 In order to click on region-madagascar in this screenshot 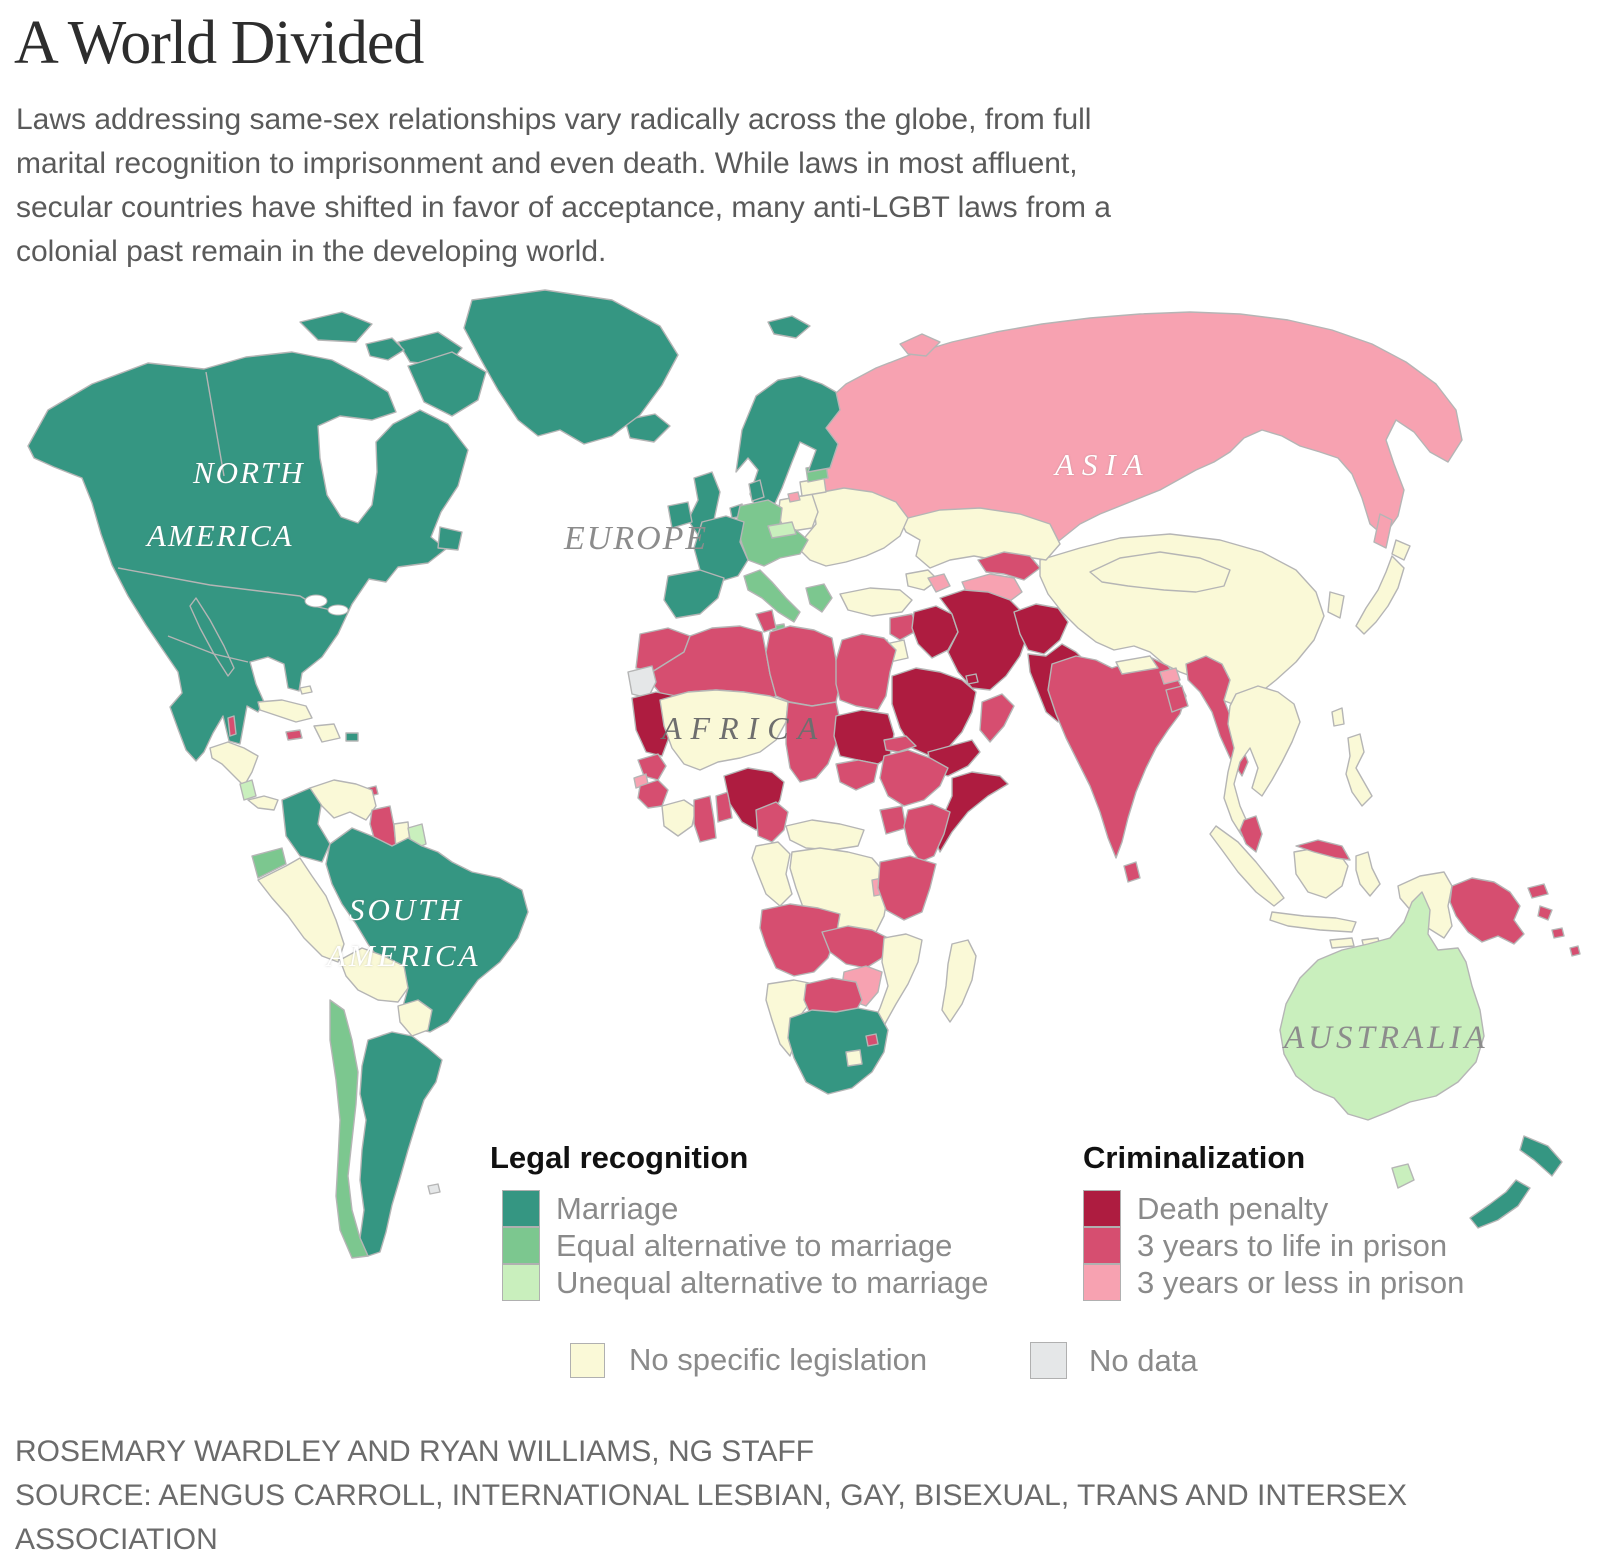, I will do `click(959, 981)`.